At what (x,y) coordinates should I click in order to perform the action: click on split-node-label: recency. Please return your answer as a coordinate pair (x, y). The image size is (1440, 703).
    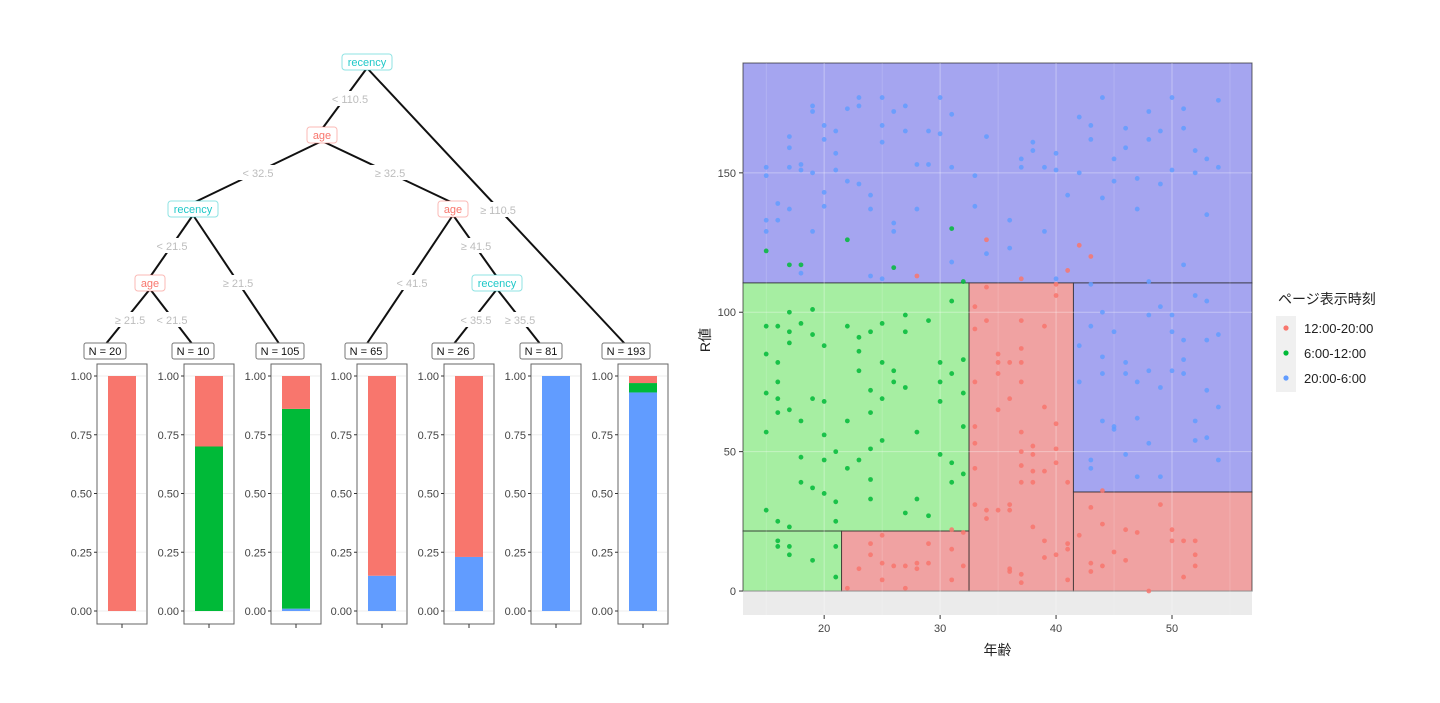
    Looking at the image, I should click on (367, 63).